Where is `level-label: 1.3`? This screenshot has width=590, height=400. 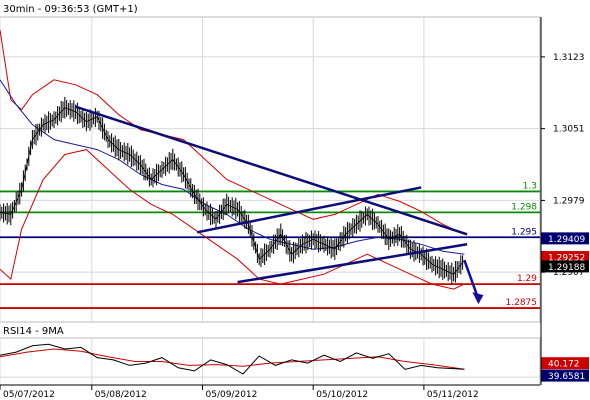
level-label: 1.3 is located at coordinates (530, 186).